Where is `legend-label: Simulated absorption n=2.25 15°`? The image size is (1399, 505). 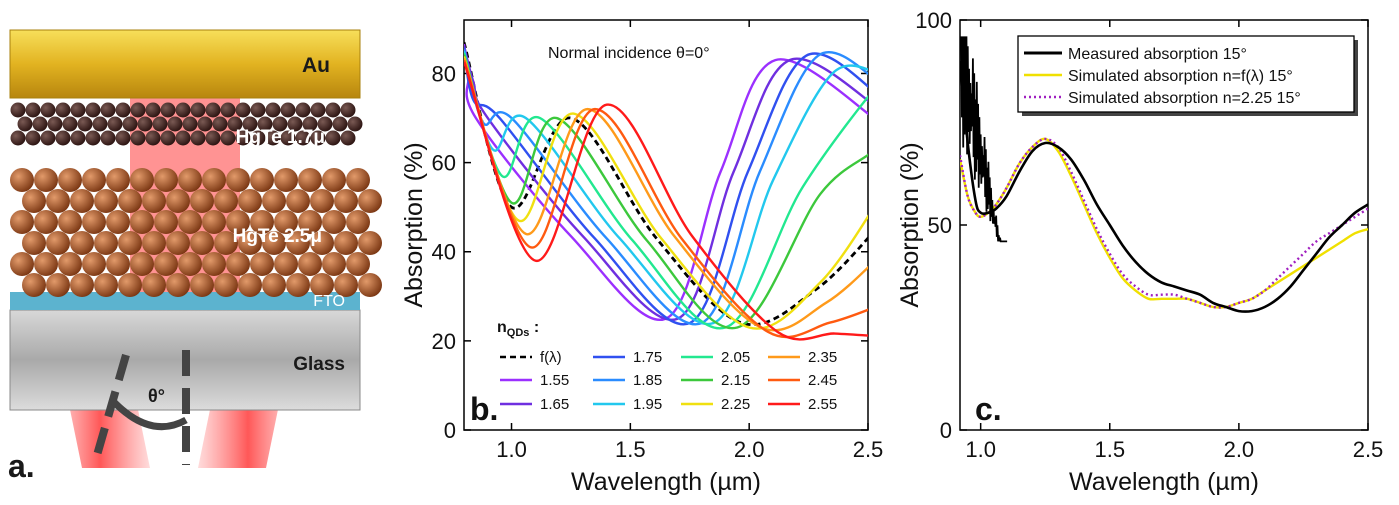
legend-label: Simulated absorption n=2.25 15° is located at coordinates (1184, 98).